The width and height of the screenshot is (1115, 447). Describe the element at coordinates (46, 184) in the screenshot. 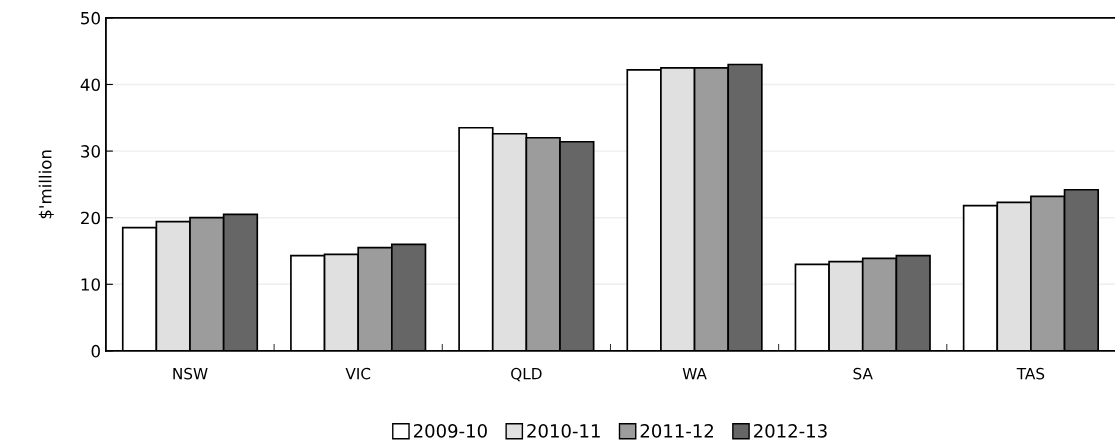

I see `y-axis-title: $'million` at that location.